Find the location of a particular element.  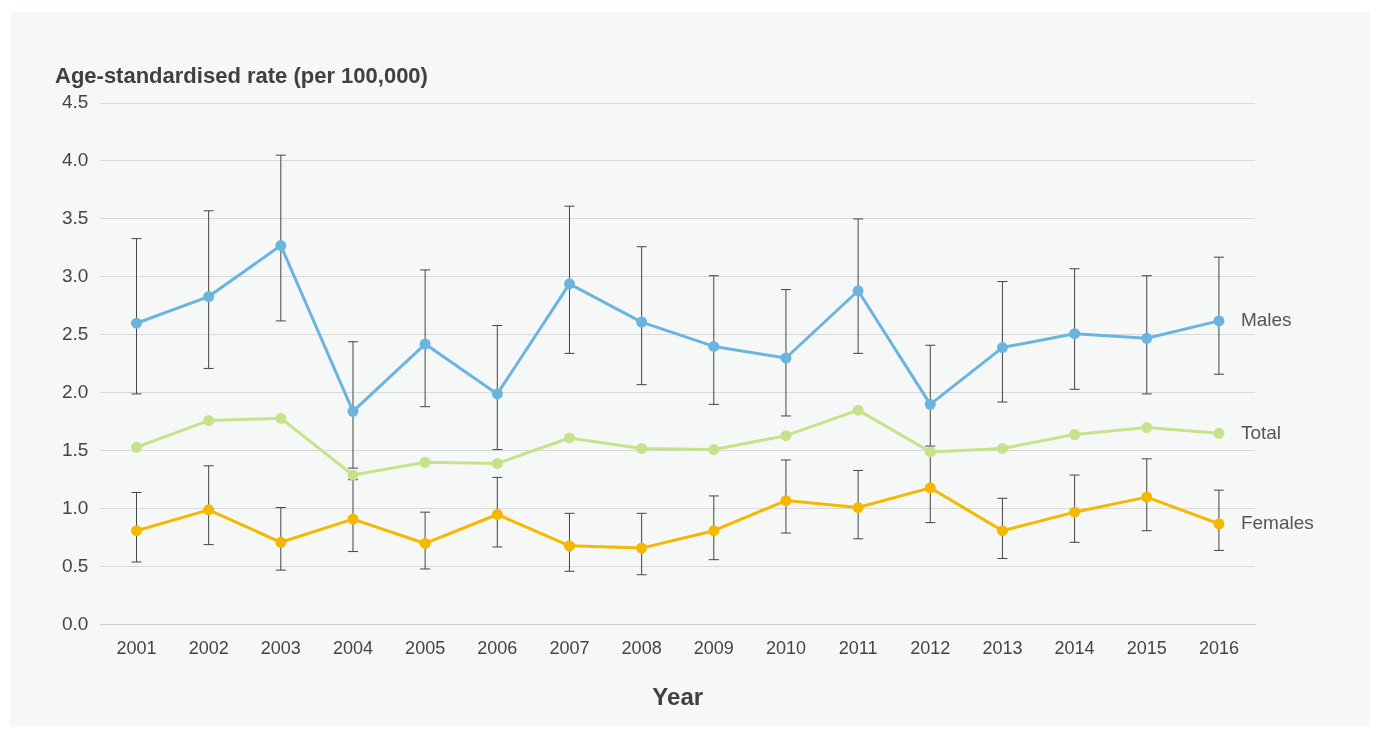

y-axis-title: Age-standardised rate (per 100,000) is located at coordinates (241, 75).